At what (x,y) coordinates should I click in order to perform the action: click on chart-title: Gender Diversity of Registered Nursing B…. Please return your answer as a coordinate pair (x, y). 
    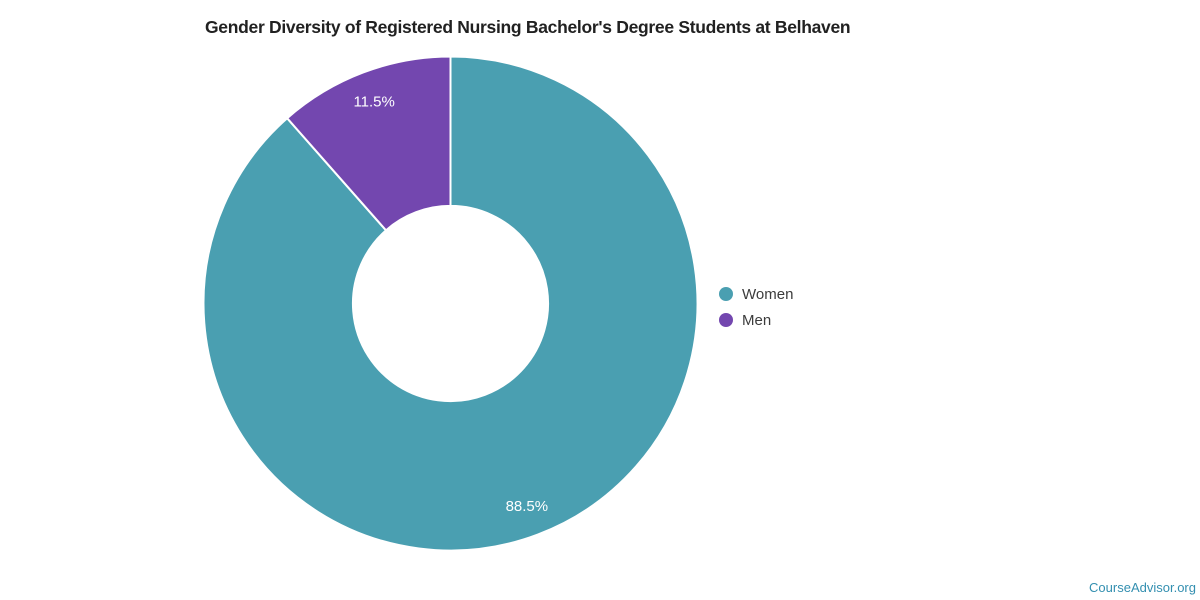
    Looking at the image, I should click on (528, 27).